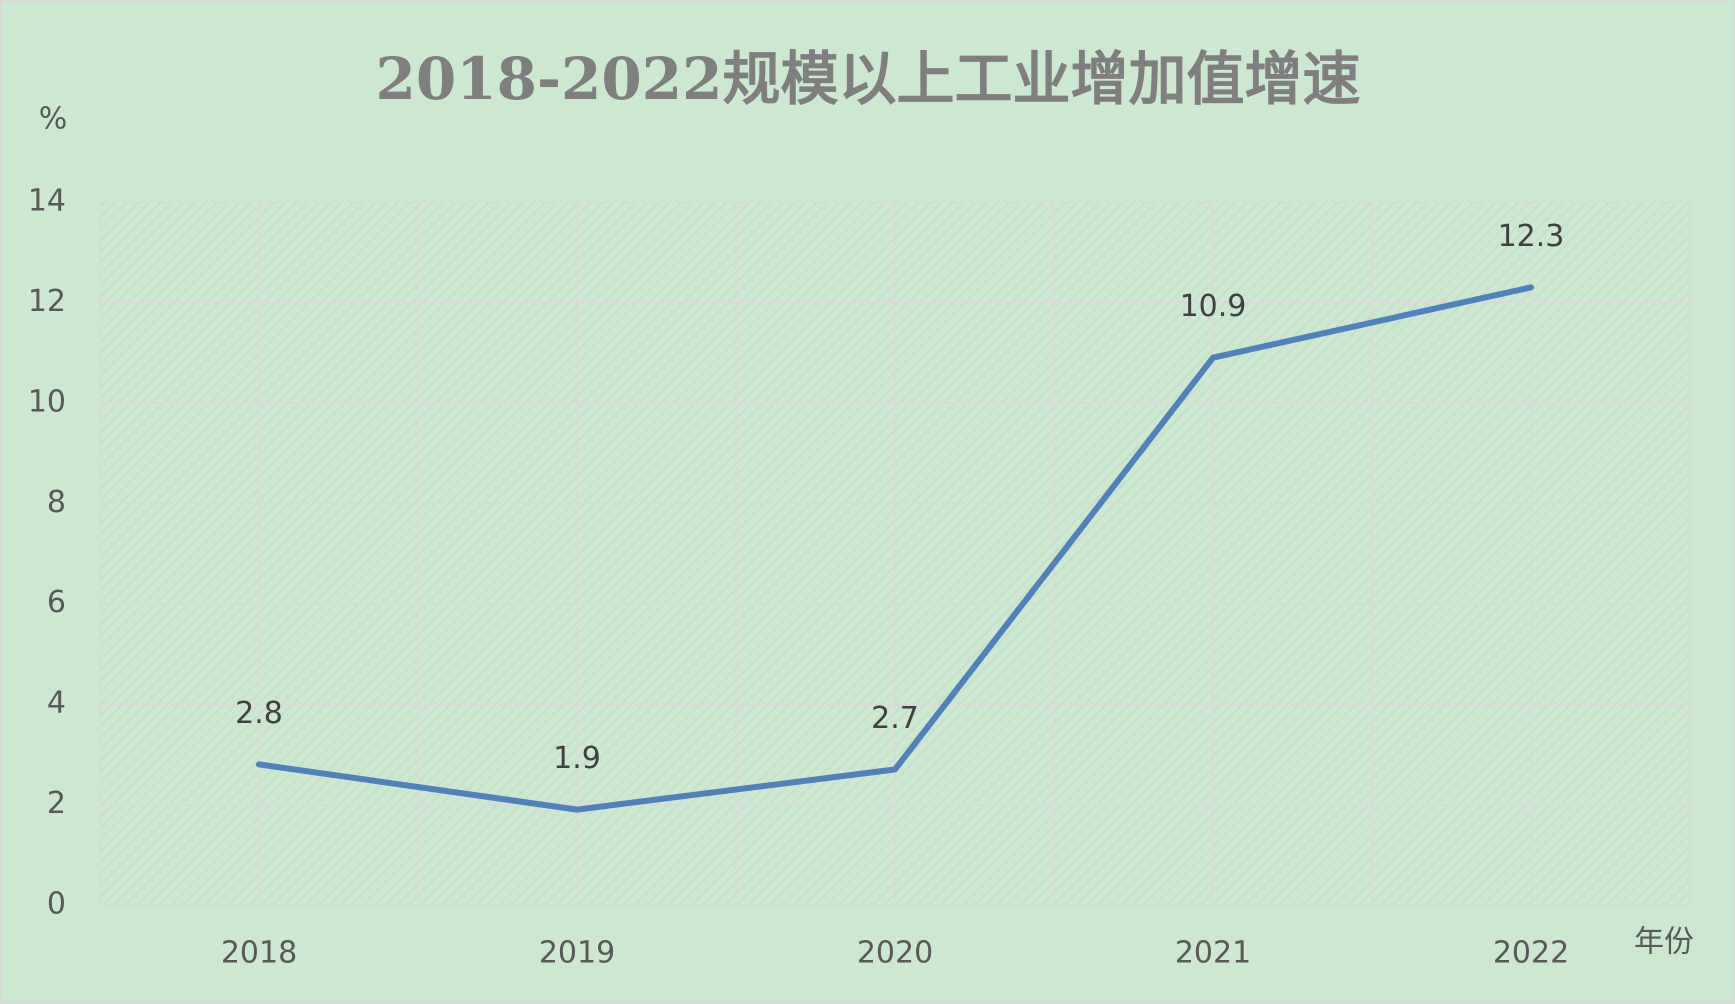  What do you see at coordinates (895, 953) in the screenshot?
I see `x-tick-label: 2020` at bounding box center [895, 953].